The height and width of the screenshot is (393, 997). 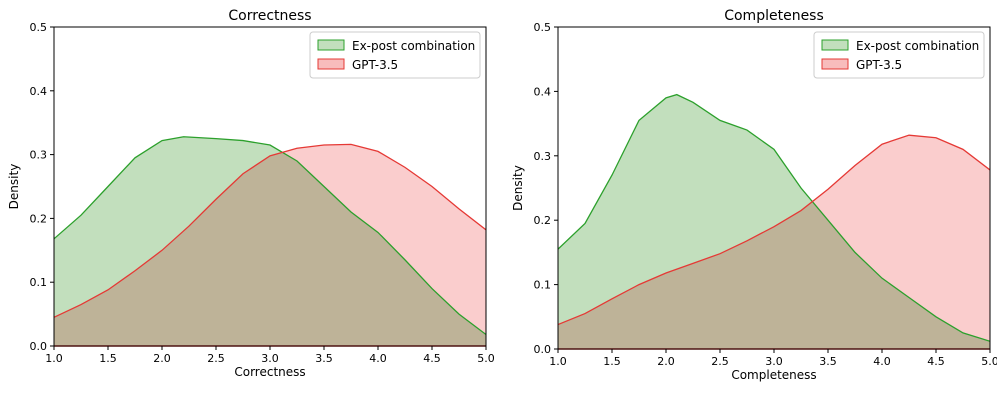 I want to click on x-axis-label: Completeness, so click(x=773, y=375).